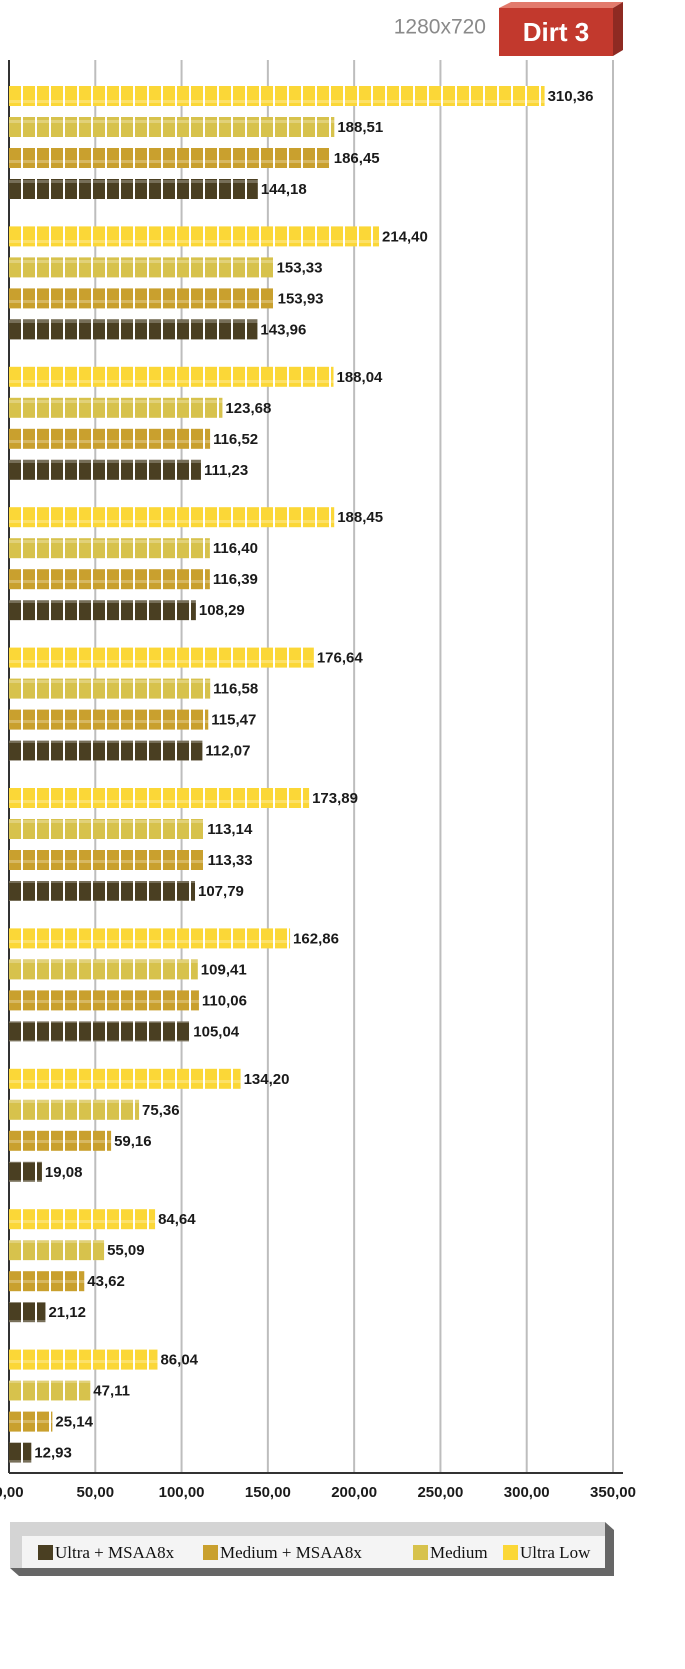  Describe the element at coordinates (111, 1391) in the screenshot. I see `value-label: 47,11` at that location.